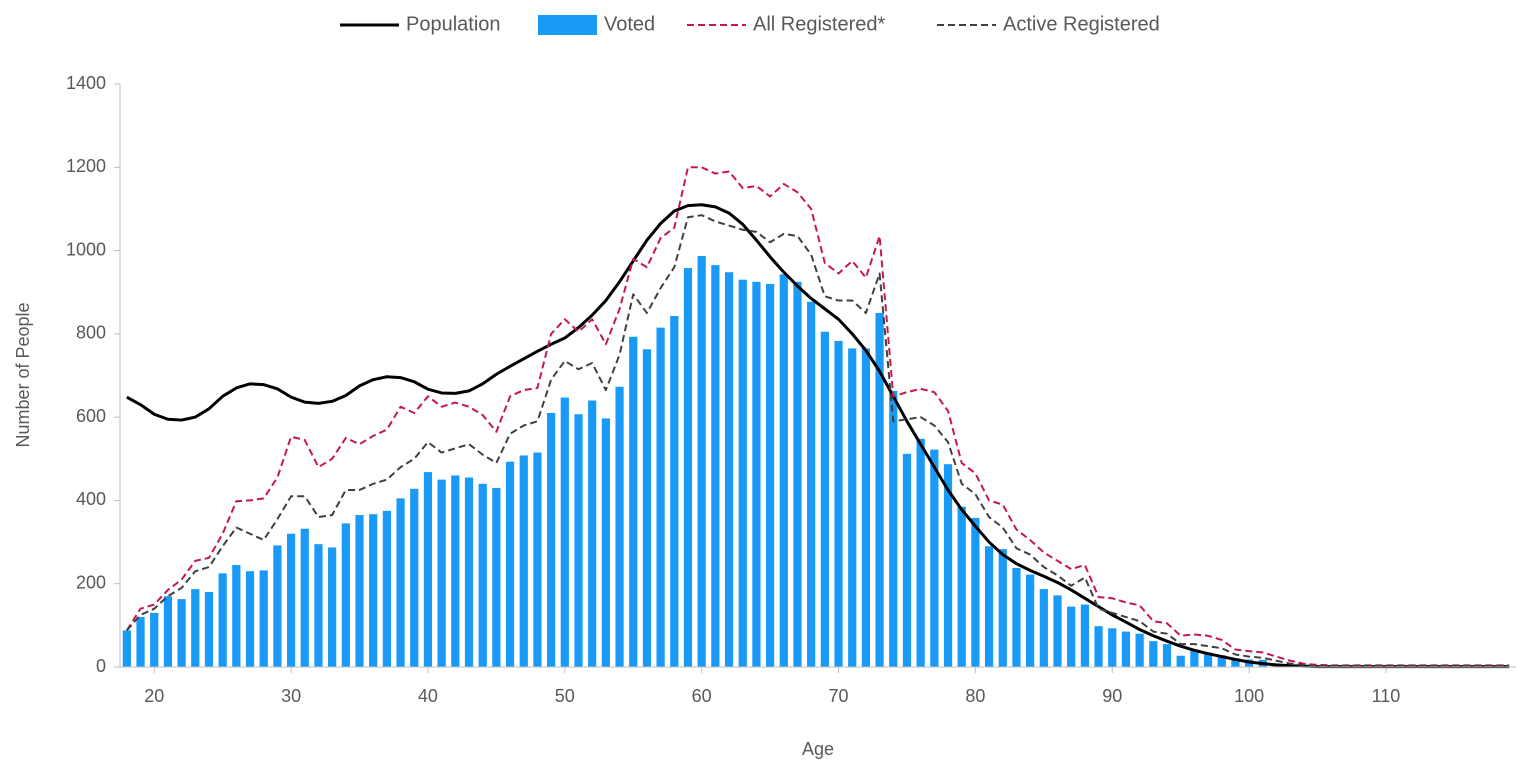 This screenshot has height=764, width=1516. Describe the element at coordinates (702, 696) in the screenshot. I see `x-tick-label: 60` at that location.